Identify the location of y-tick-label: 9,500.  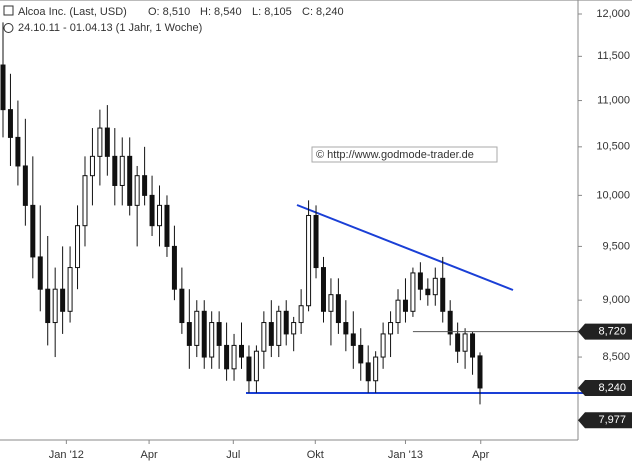
(616, 246).